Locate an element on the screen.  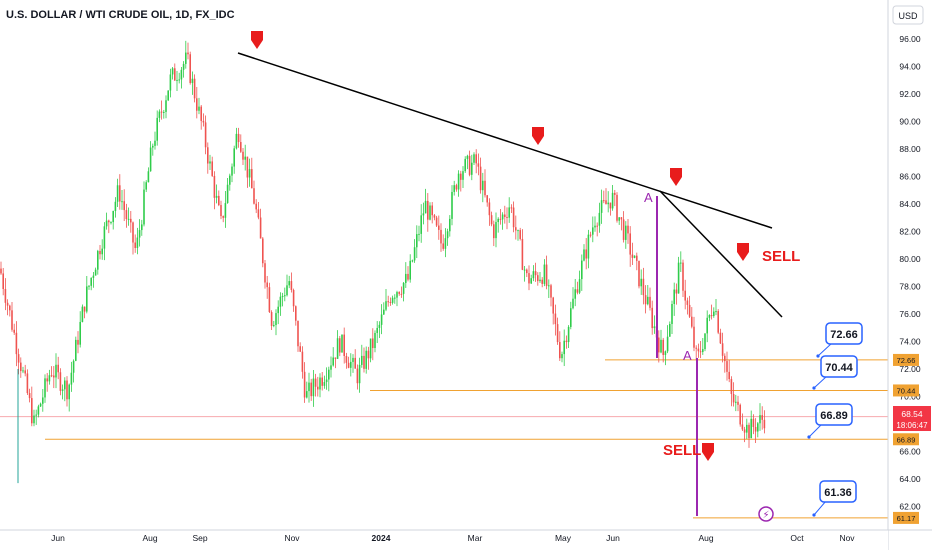
currency-box is located at coordinates (908, 15).